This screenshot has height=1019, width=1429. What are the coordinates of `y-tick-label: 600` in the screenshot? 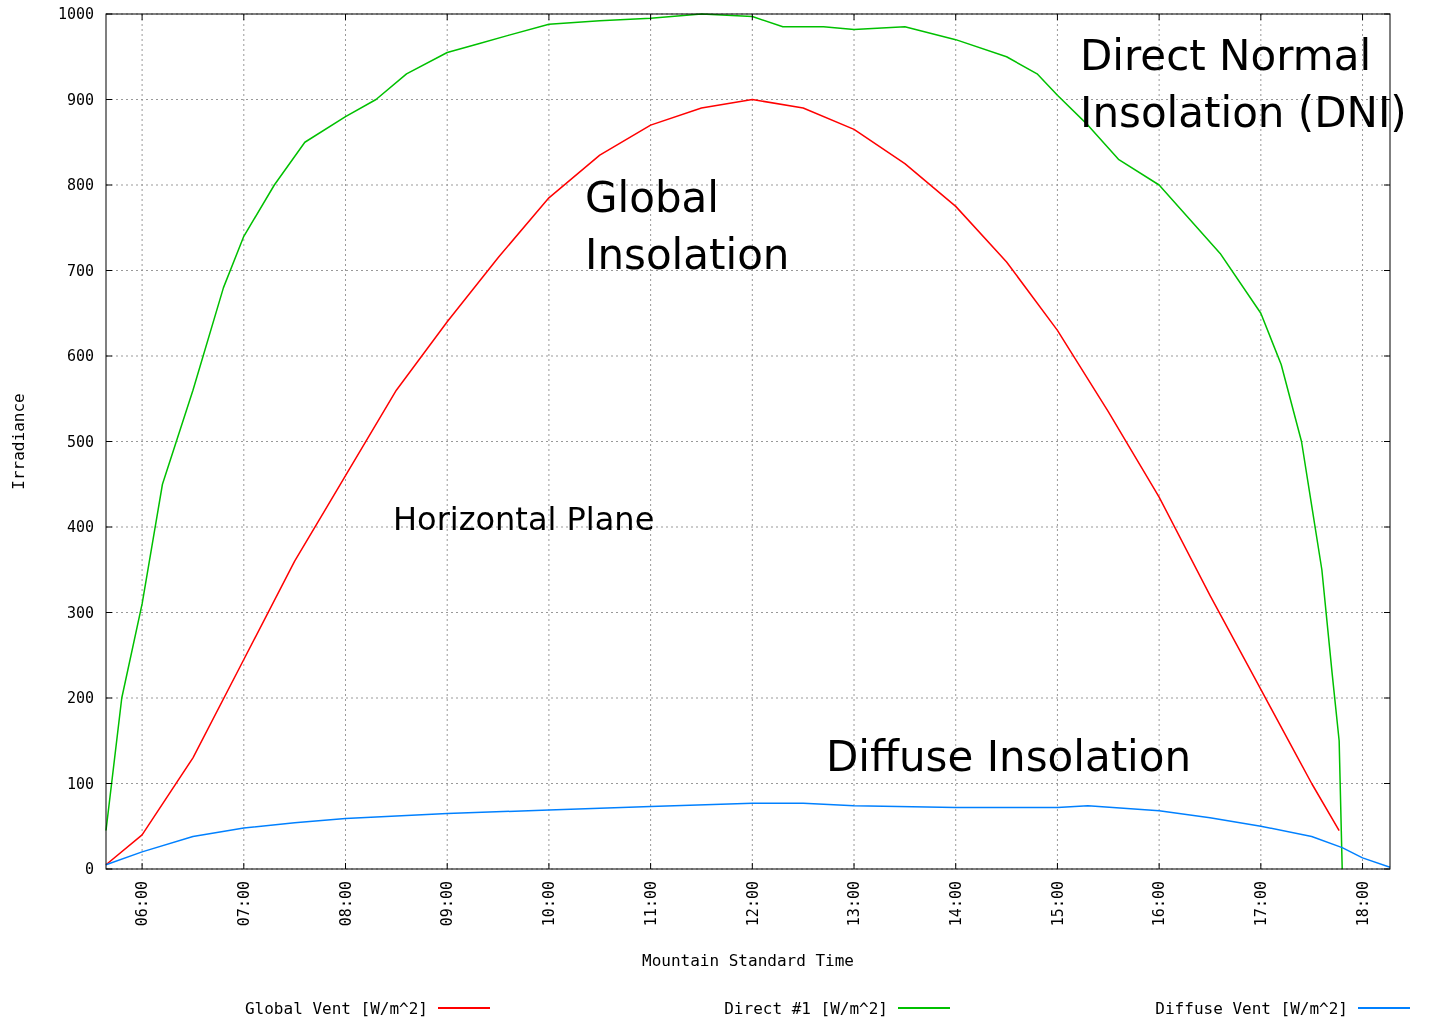 It's located at (80, 356).